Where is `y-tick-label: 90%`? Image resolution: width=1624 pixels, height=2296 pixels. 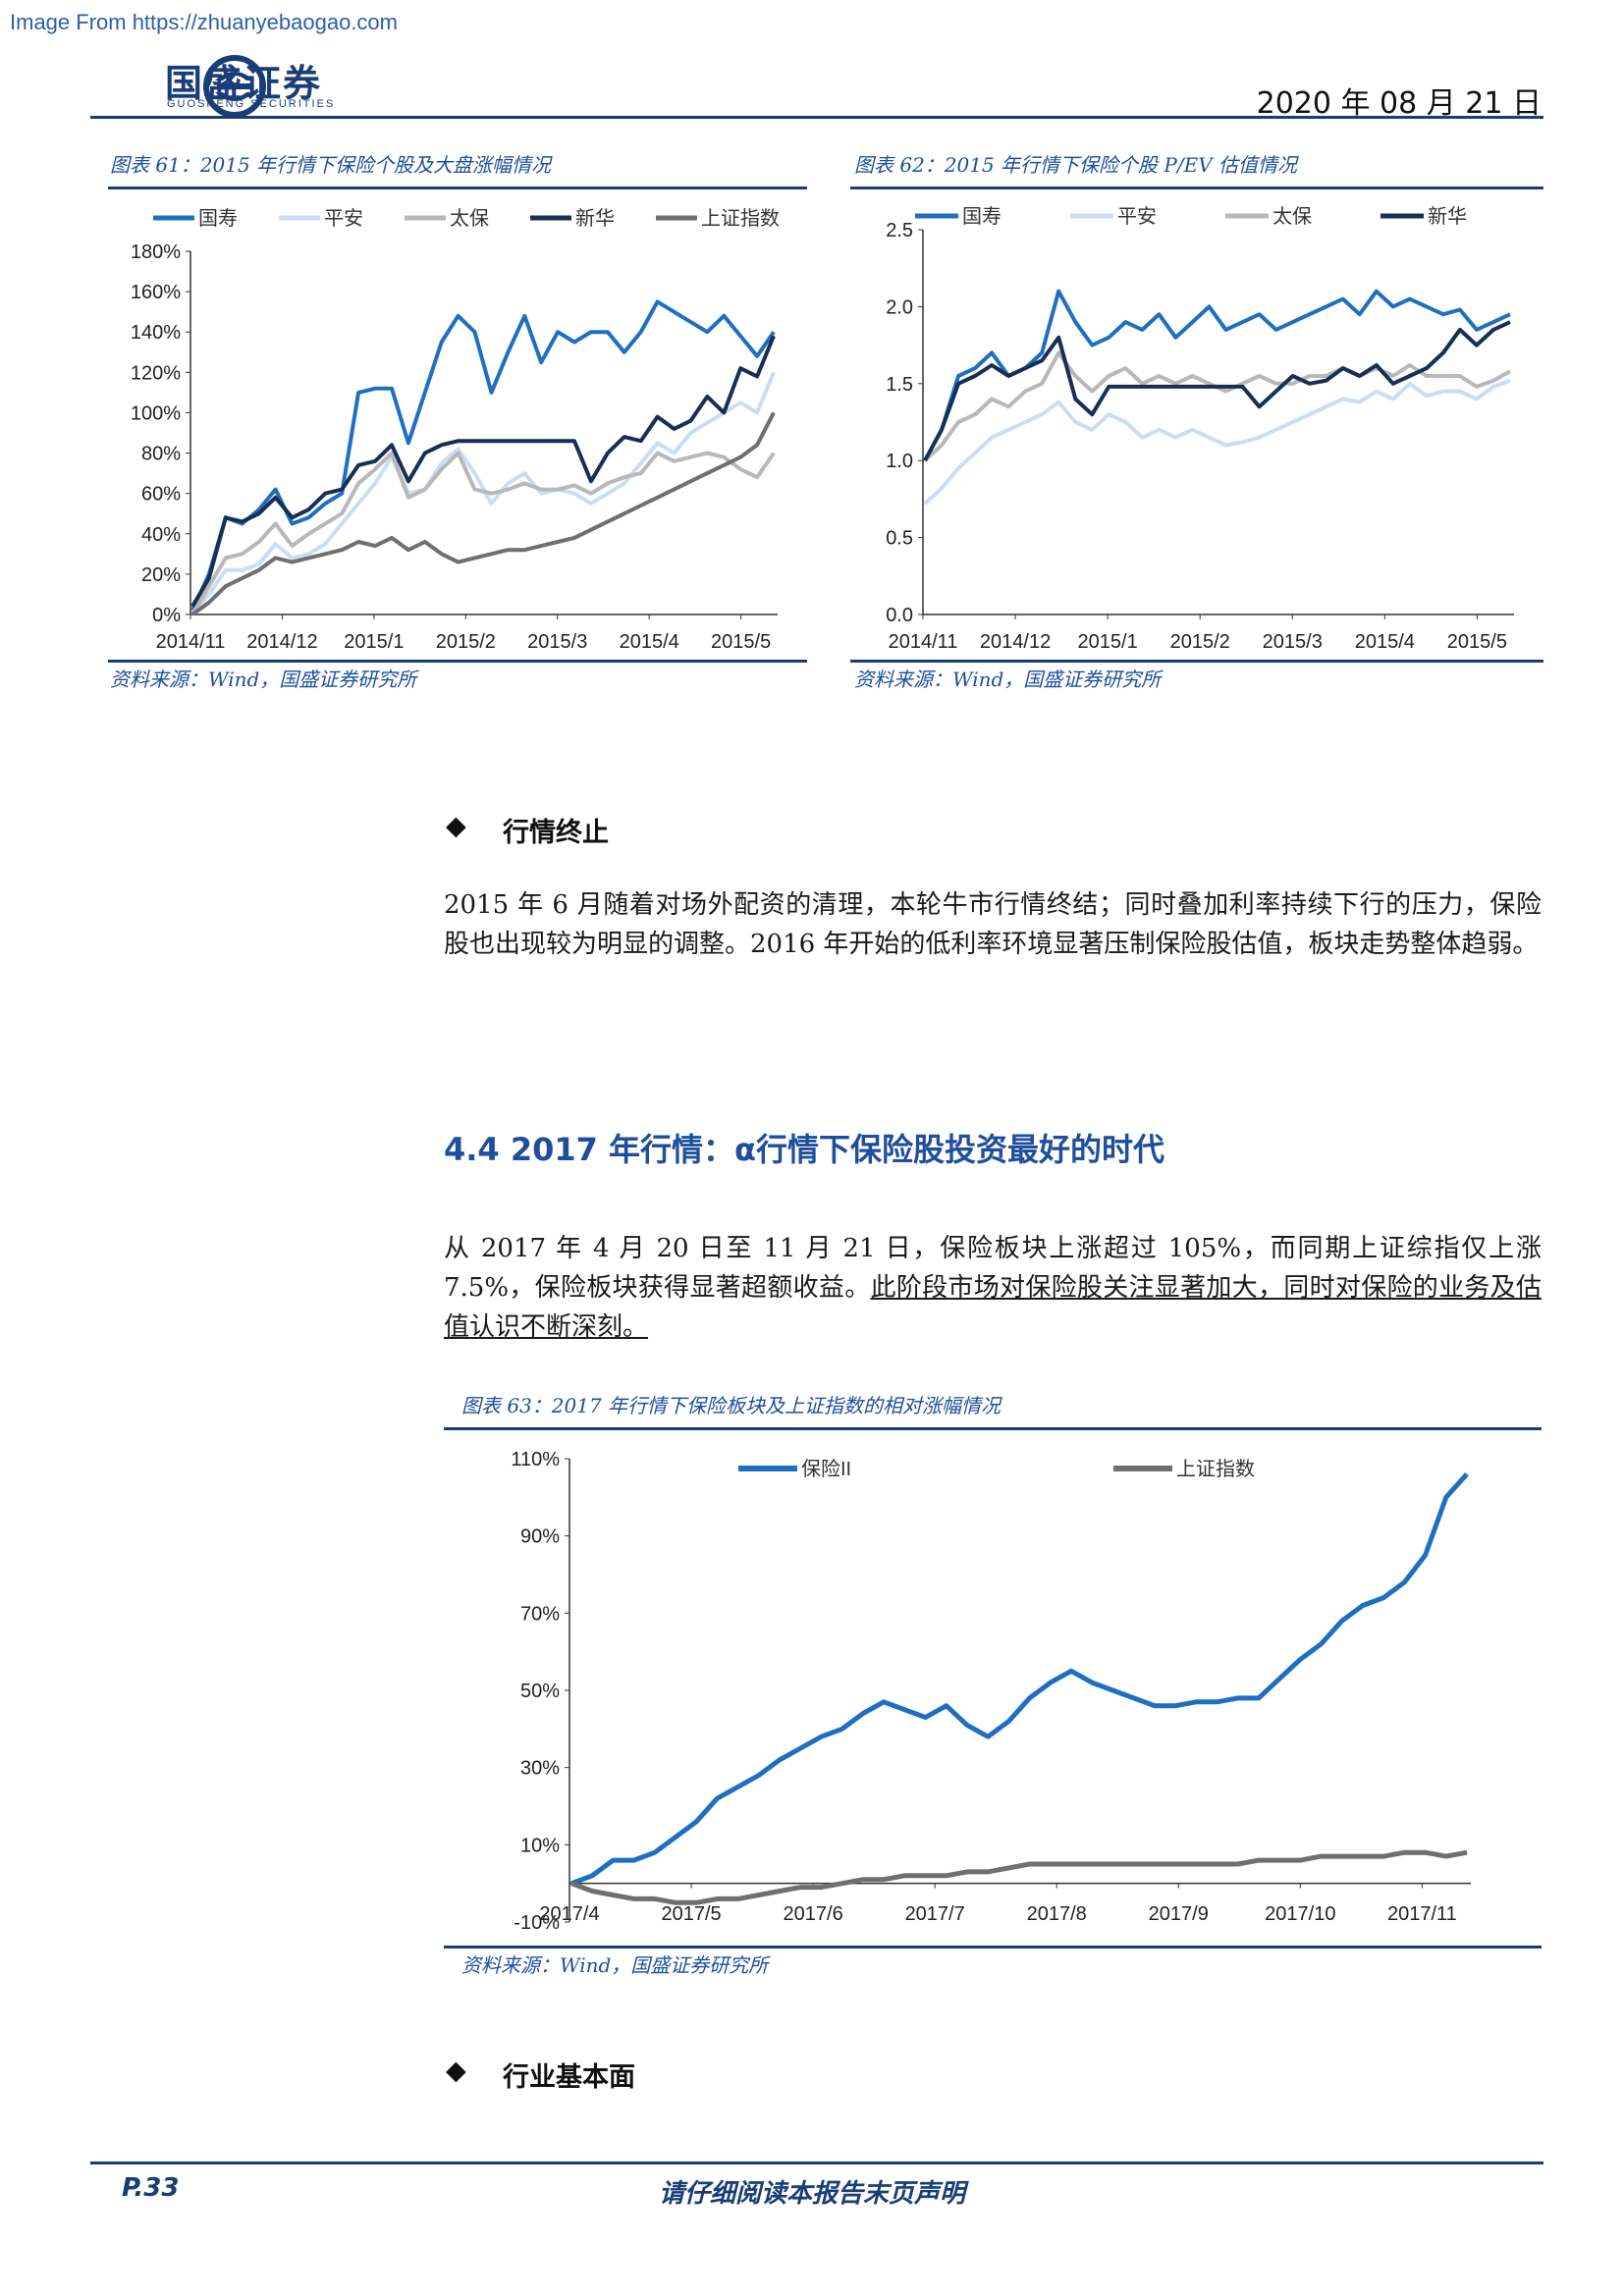
y-tick-label: 90% is located at coordinates (540, 1537).